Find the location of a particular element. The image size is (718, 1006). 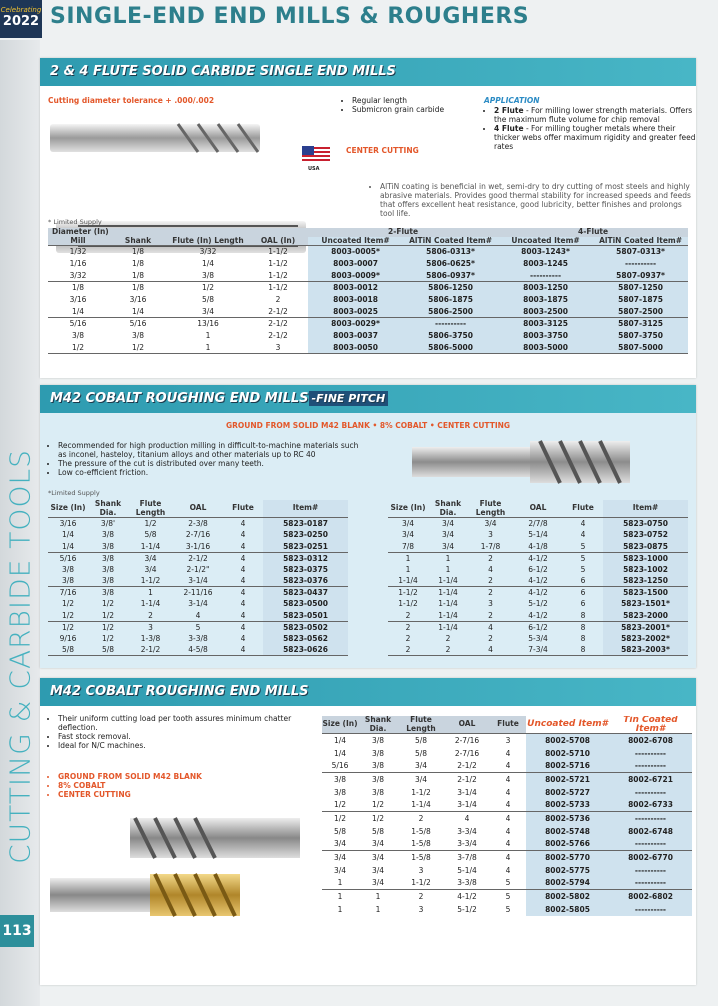

table-cell: 2-1/2 is located at coordinates (198, 558).